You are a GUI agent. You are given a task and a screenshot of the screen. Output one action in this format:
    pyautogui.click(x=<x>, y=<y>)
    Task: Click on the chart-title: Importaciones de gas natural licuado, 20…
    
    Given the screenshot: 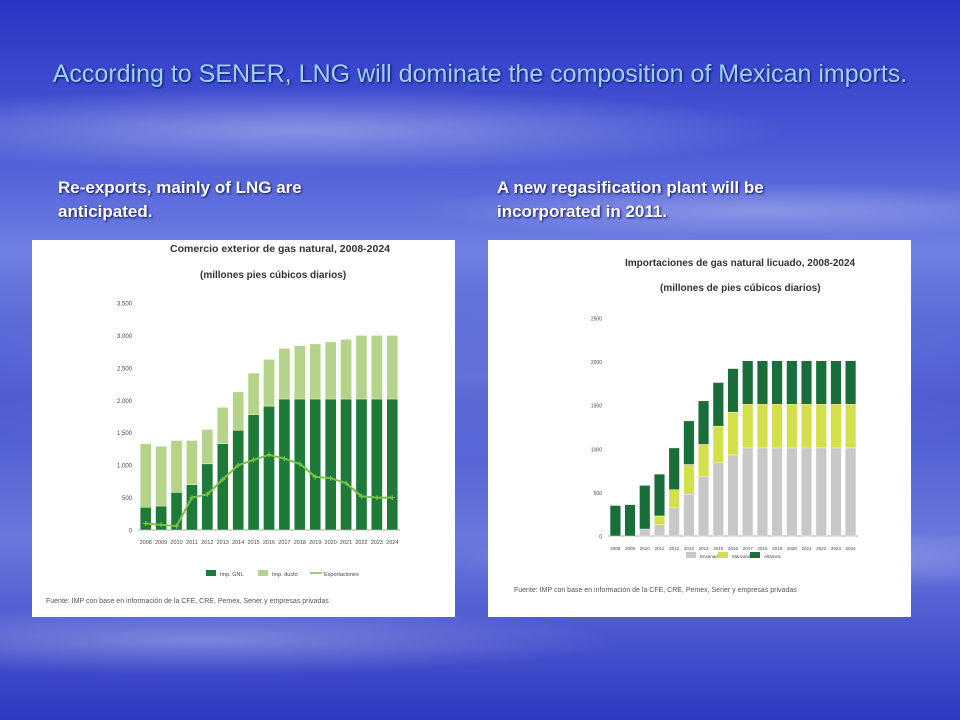 What is the action you would take?
    pyautogui.click(x=740, y=263)
    